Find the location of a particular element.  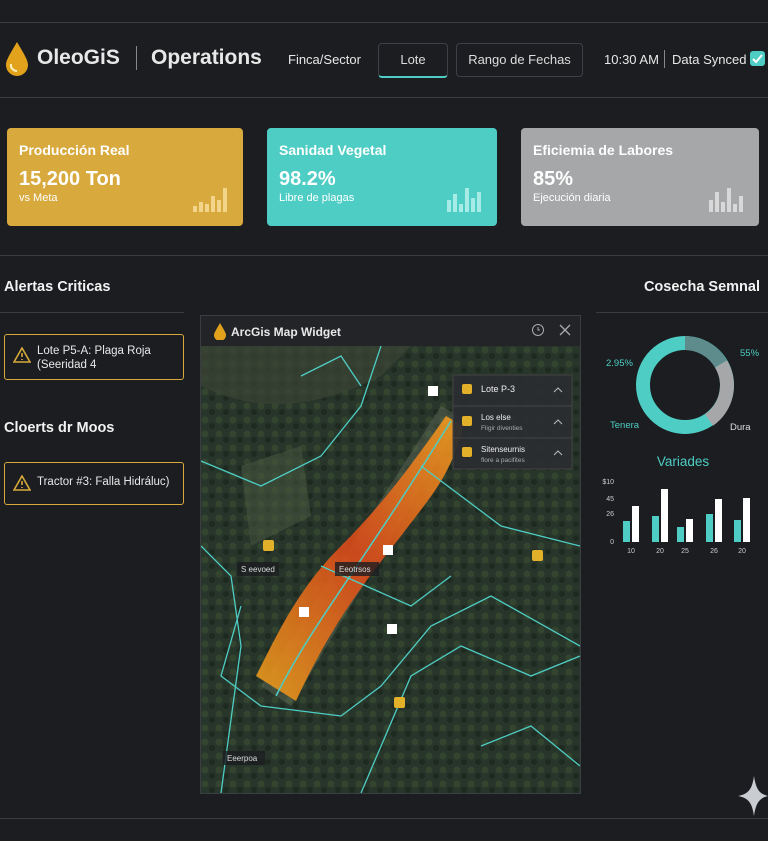

kpi-value: 85% is located at coordinates (553, 179).